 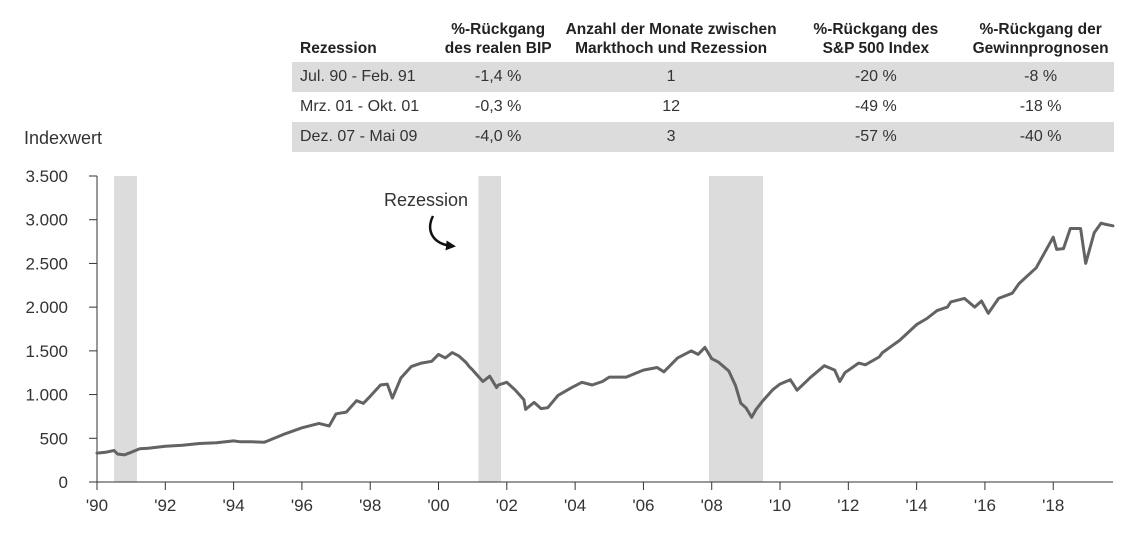 I want to click on table-cell: Dez. 07 - Mai 09, so click(x=365, y=137).